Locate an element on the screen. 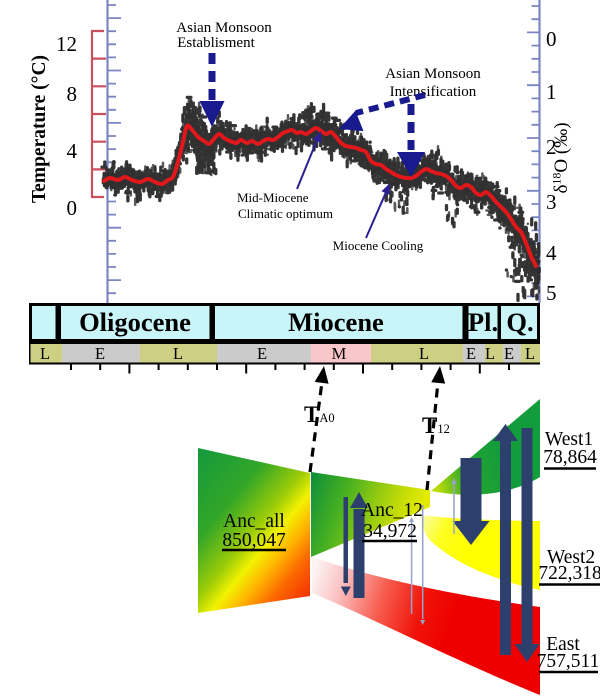 The width and height of the screenshot is (600, 697). svg-text: Miocene Cooling is located at coordinates (378, 245).